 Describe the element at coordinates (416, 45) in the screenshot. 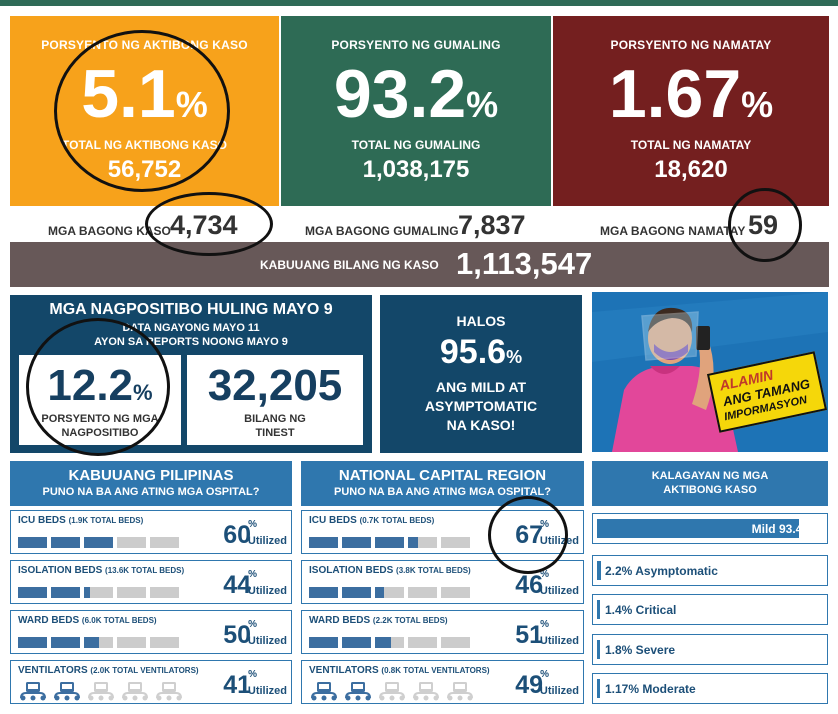

I see `recovered-percent-label: PORSYENTO NG GUMALING` at that location.